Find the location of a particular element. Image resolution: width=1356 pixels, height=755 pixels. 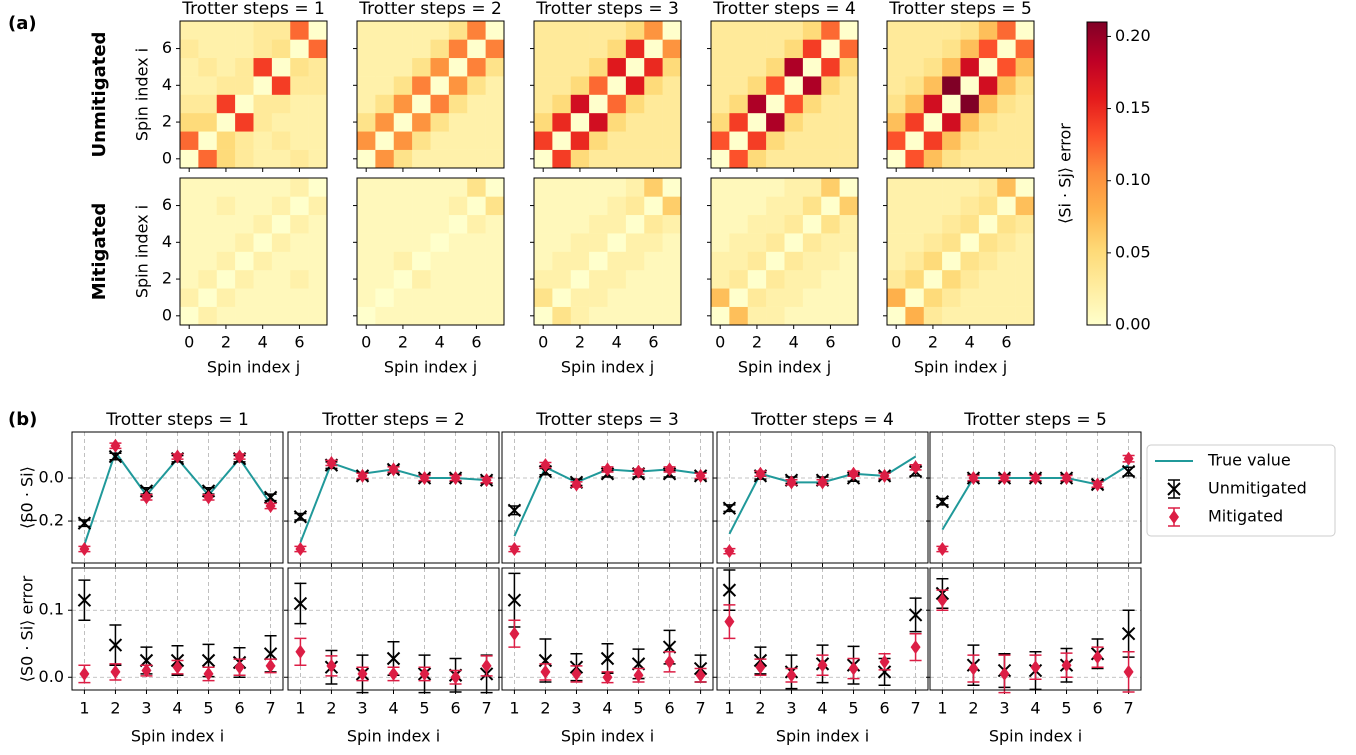

unmitigated-marker is located at coordinates (1128, 471).